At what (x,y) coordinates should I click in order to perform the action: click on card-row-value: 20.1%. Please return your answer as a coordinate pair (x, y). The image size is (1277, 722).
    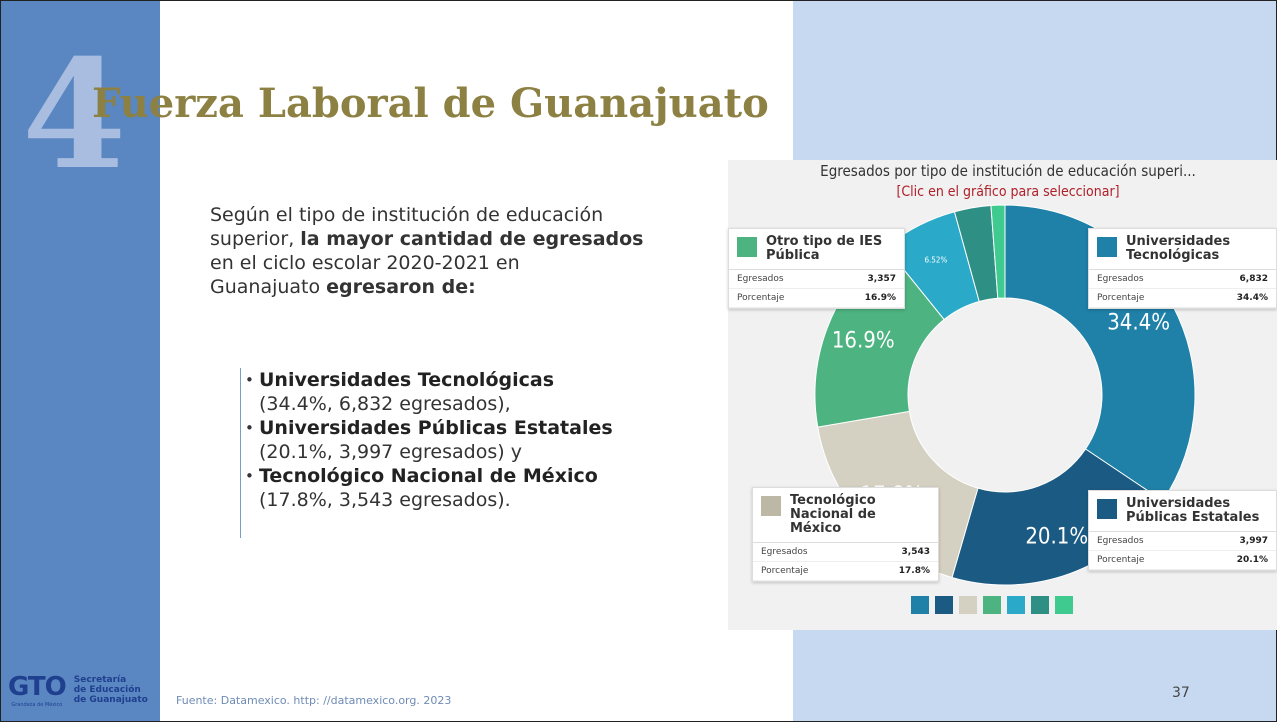
    Looking at the image, I should click on (1252, 560).